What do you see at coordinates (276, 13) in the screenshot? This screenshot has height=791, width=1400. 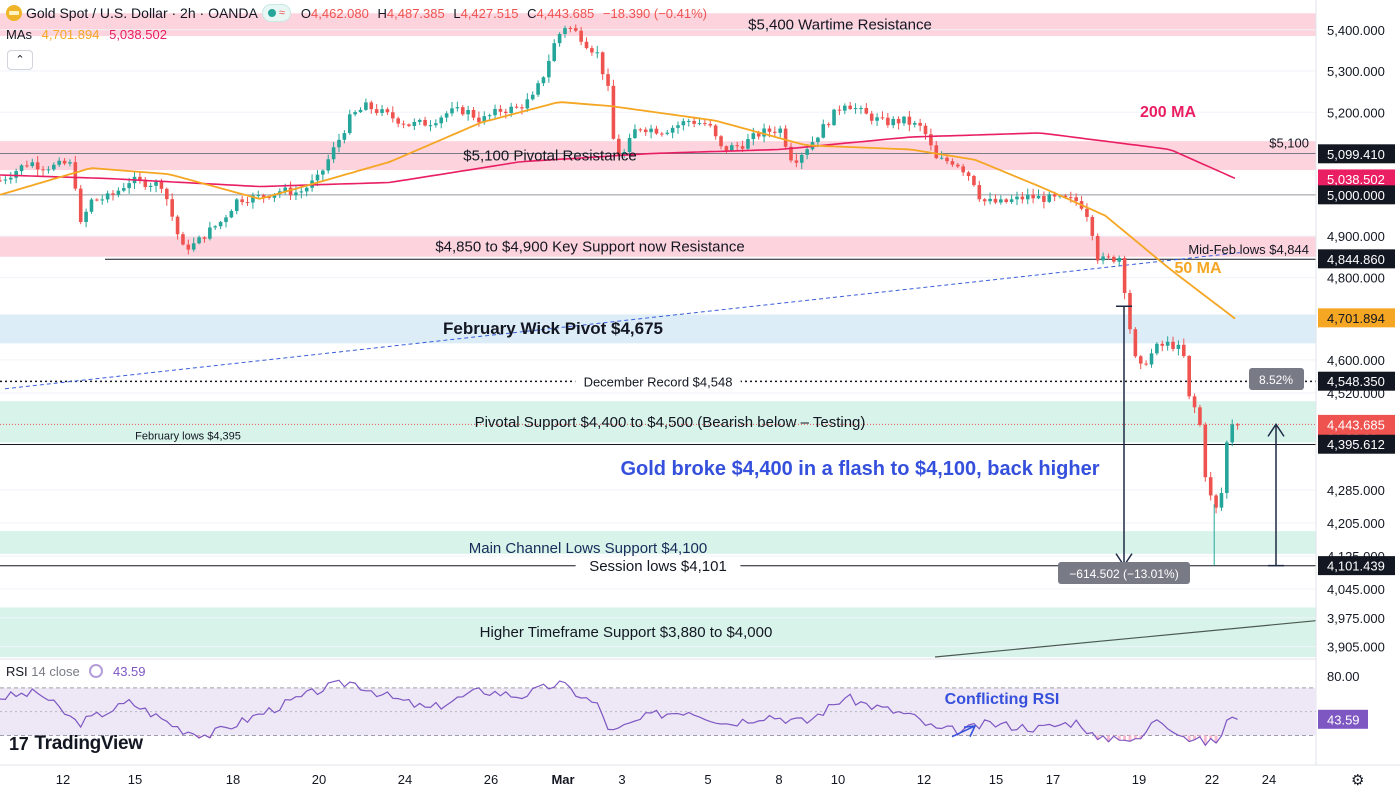 I see `market-status-toggle: ≈` at bounding box center [276, 13].